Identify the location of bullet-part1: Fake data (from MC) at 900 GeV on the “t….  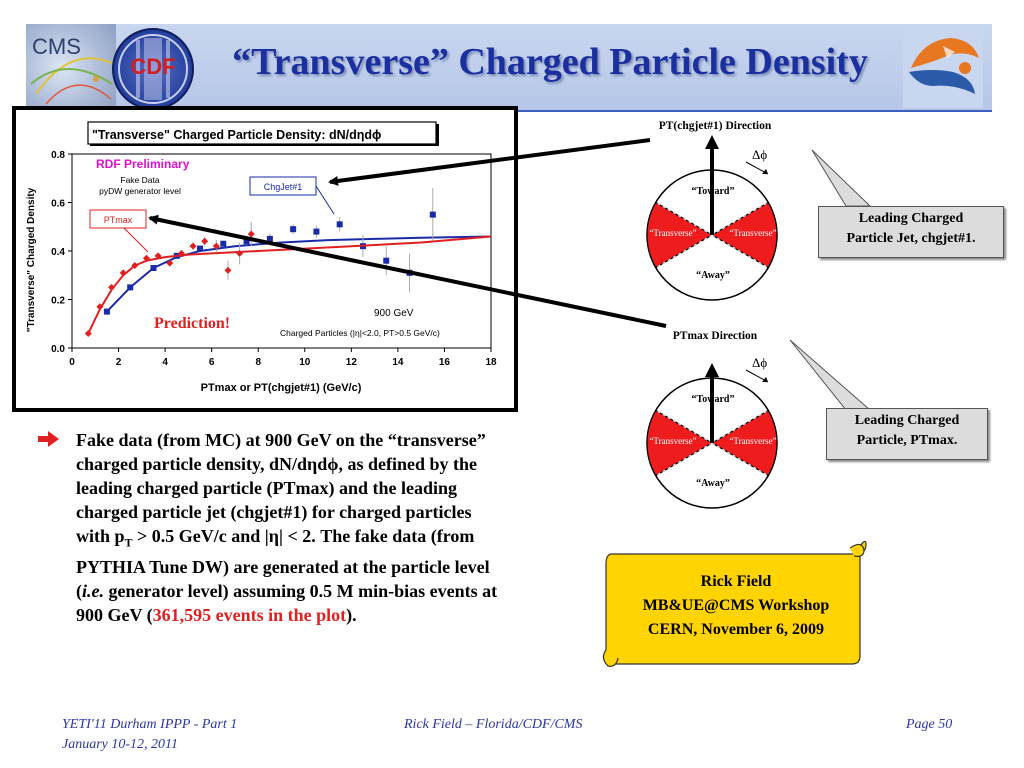
(281, 488).